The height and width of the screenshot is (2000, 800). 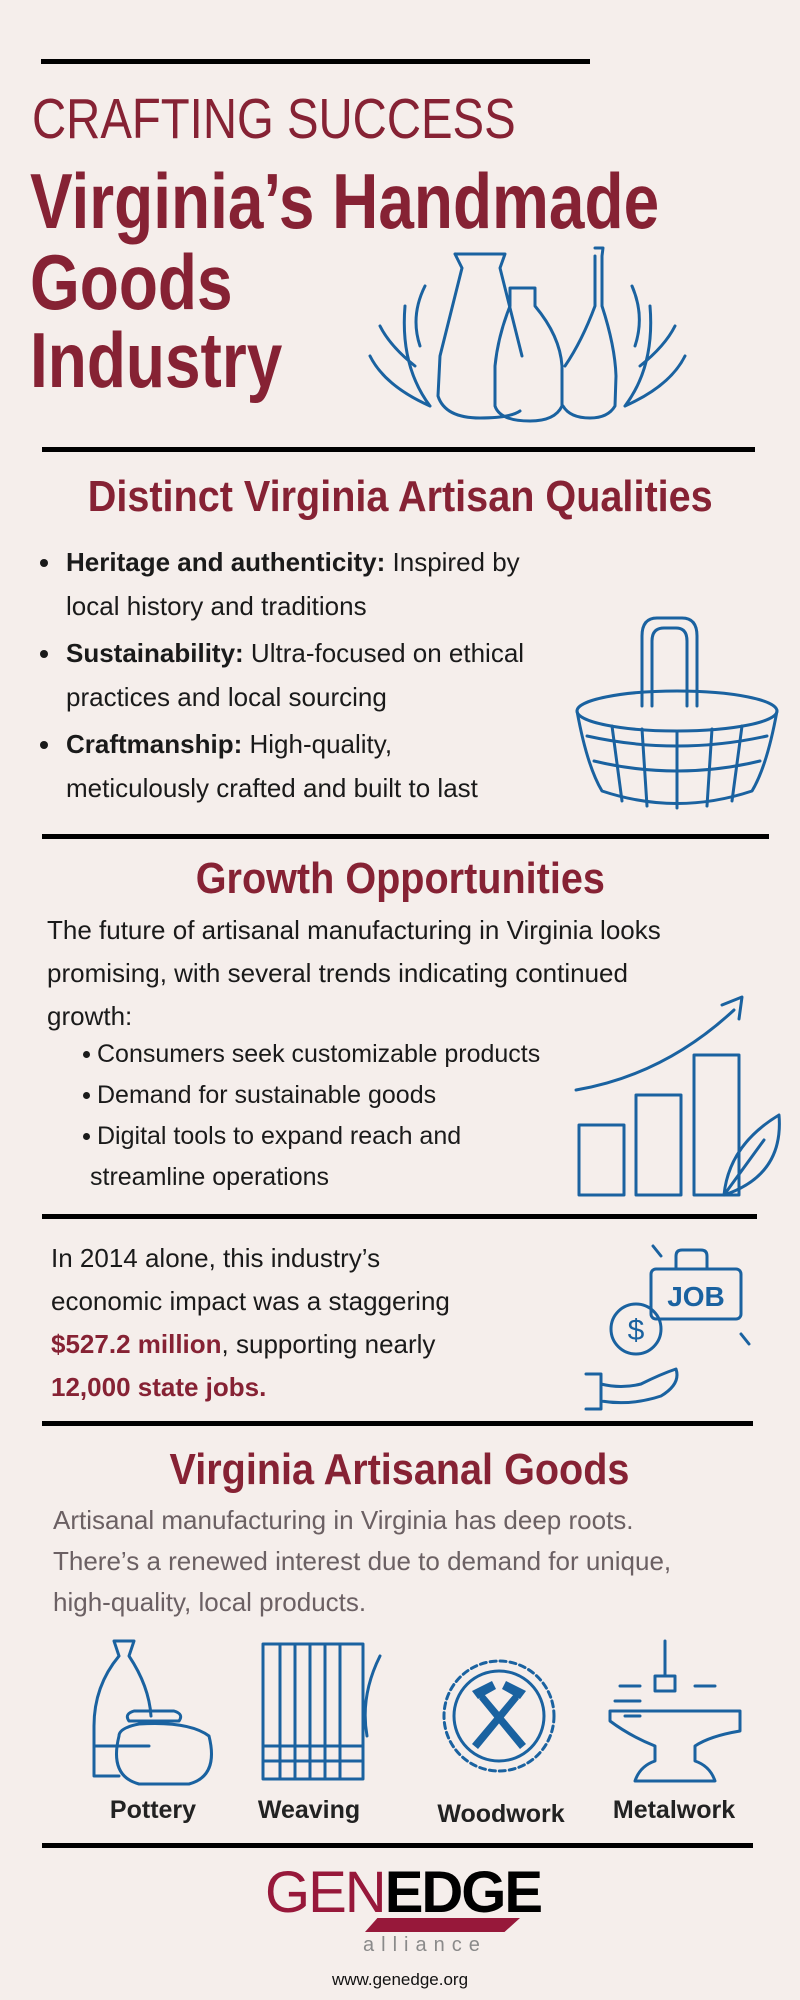 What do you see at coordinates (315, 61) in the screenshot?
I see `top-divider` at bounding box center [315, 61].